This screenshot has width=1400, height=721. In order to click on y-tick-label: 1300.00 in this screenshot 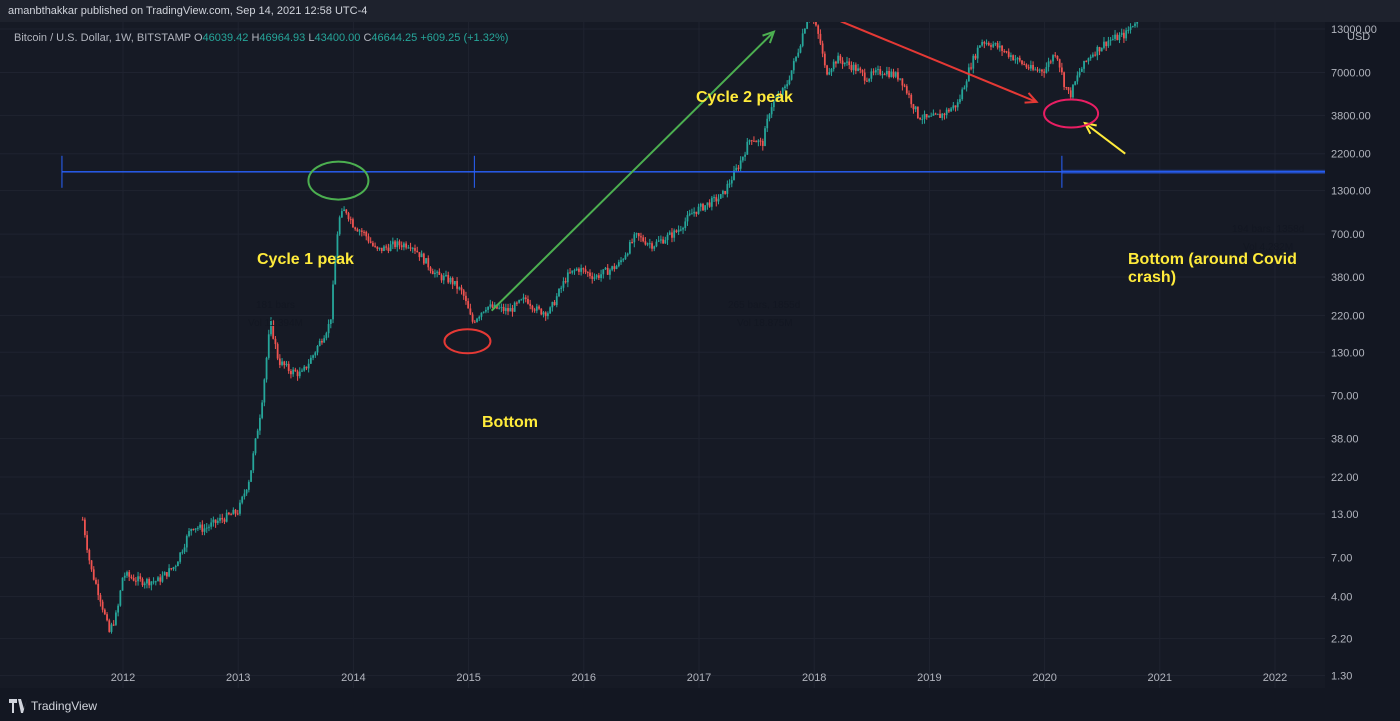, I will do `click(1351, 192)`.